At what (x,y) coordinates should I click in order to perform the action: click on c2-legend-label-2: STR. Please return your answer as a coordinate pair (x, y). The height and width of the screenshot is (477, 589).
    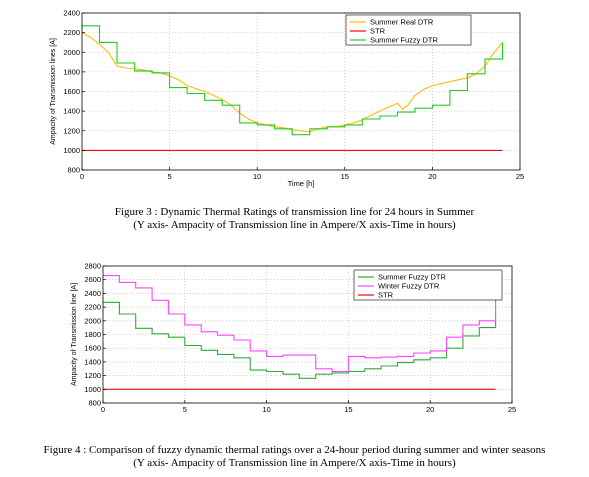
    Looking at the image, I should click on (386, 295).